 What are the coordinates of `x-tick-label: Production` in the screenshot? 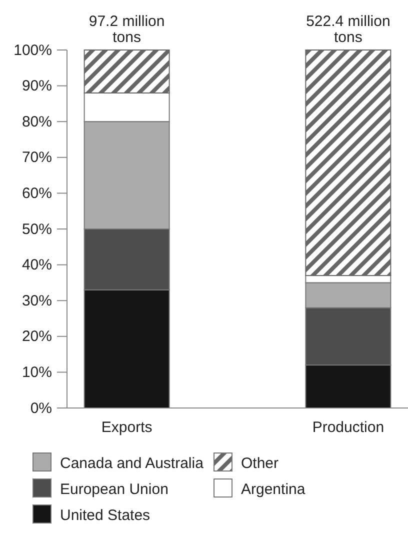 It's located at (348, 427).